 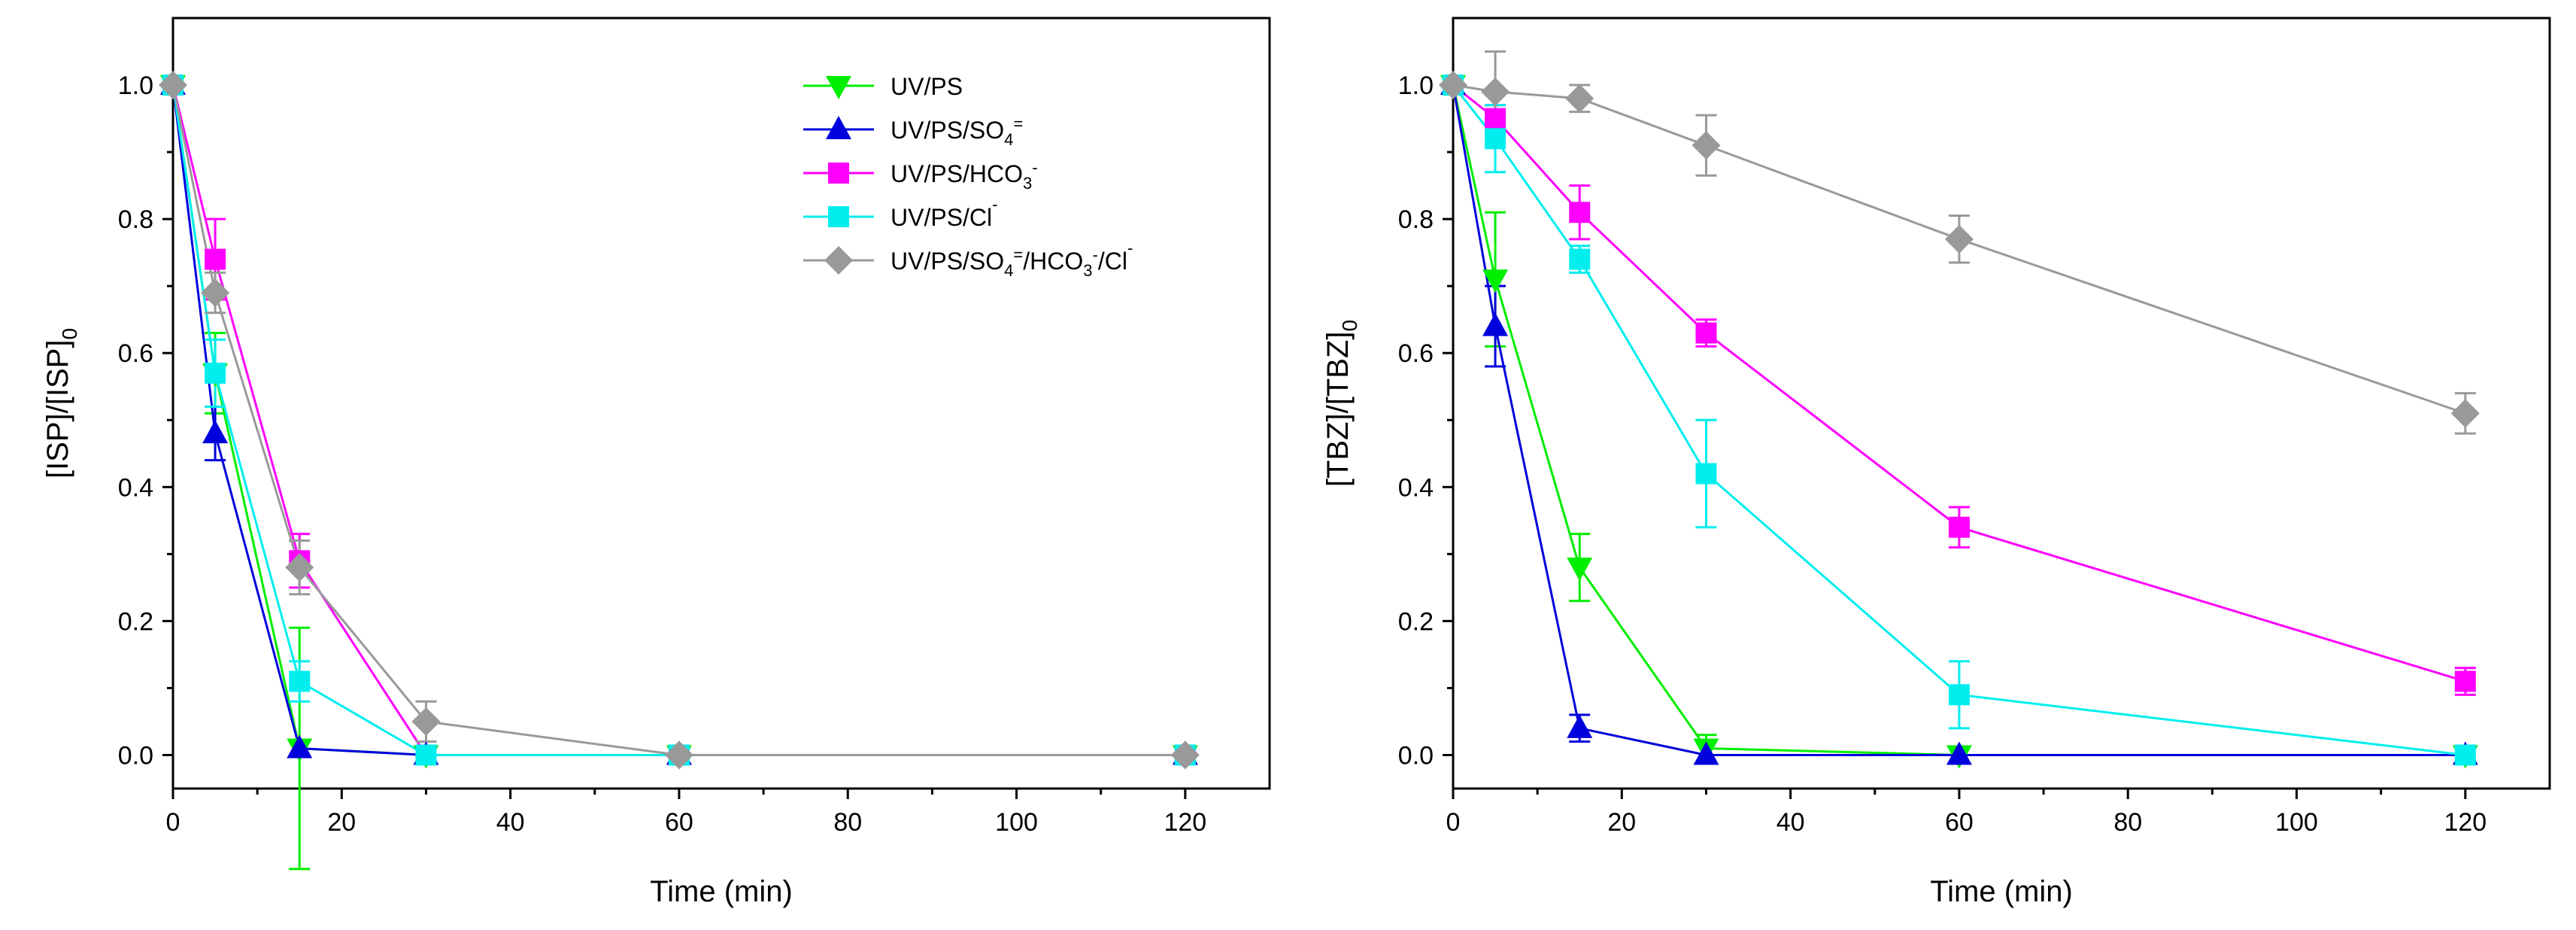 I want to click on legend-label: UV/PS/HCO3-​, so click(x=964, y=175).